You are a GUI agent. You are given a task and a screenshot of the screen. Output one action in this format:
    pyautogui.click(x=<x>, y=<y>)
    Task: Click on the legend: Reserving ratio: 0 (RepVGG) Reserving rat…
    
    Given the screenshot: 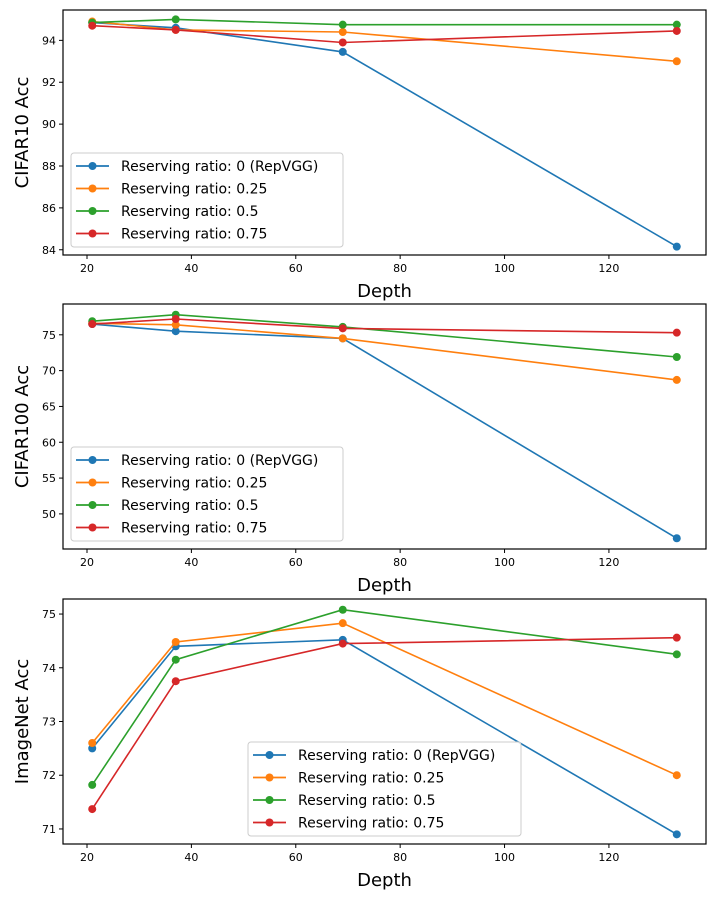 What is the action you would take?
    pyautogui.click(x=384, y=789)
    